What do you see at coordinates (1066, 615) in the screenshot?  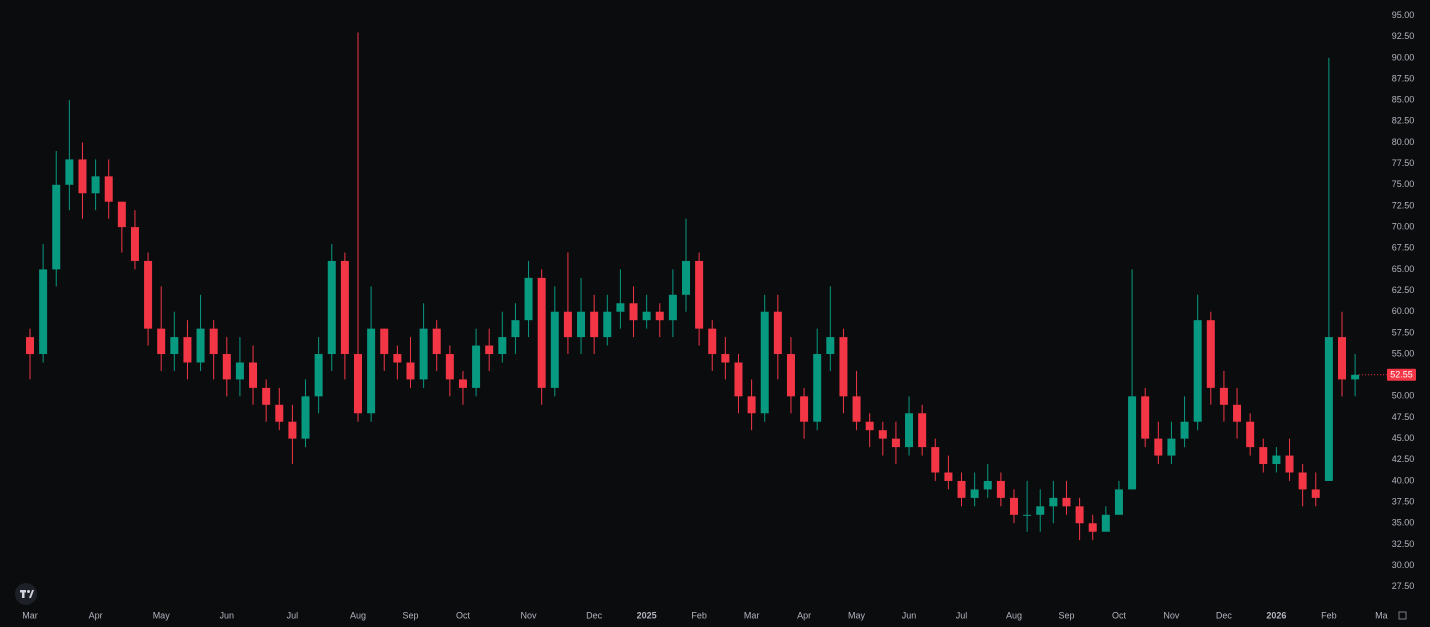 I see `x-tick-label: Sep` at bounding box center [1066, 615].